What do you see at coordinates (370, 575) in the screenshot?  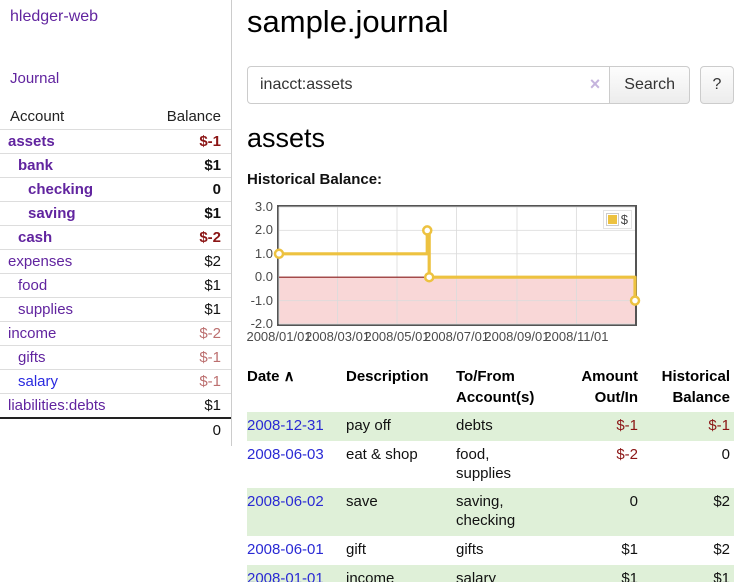 I see `transaction-description: income` at bounding box center [370, 575].